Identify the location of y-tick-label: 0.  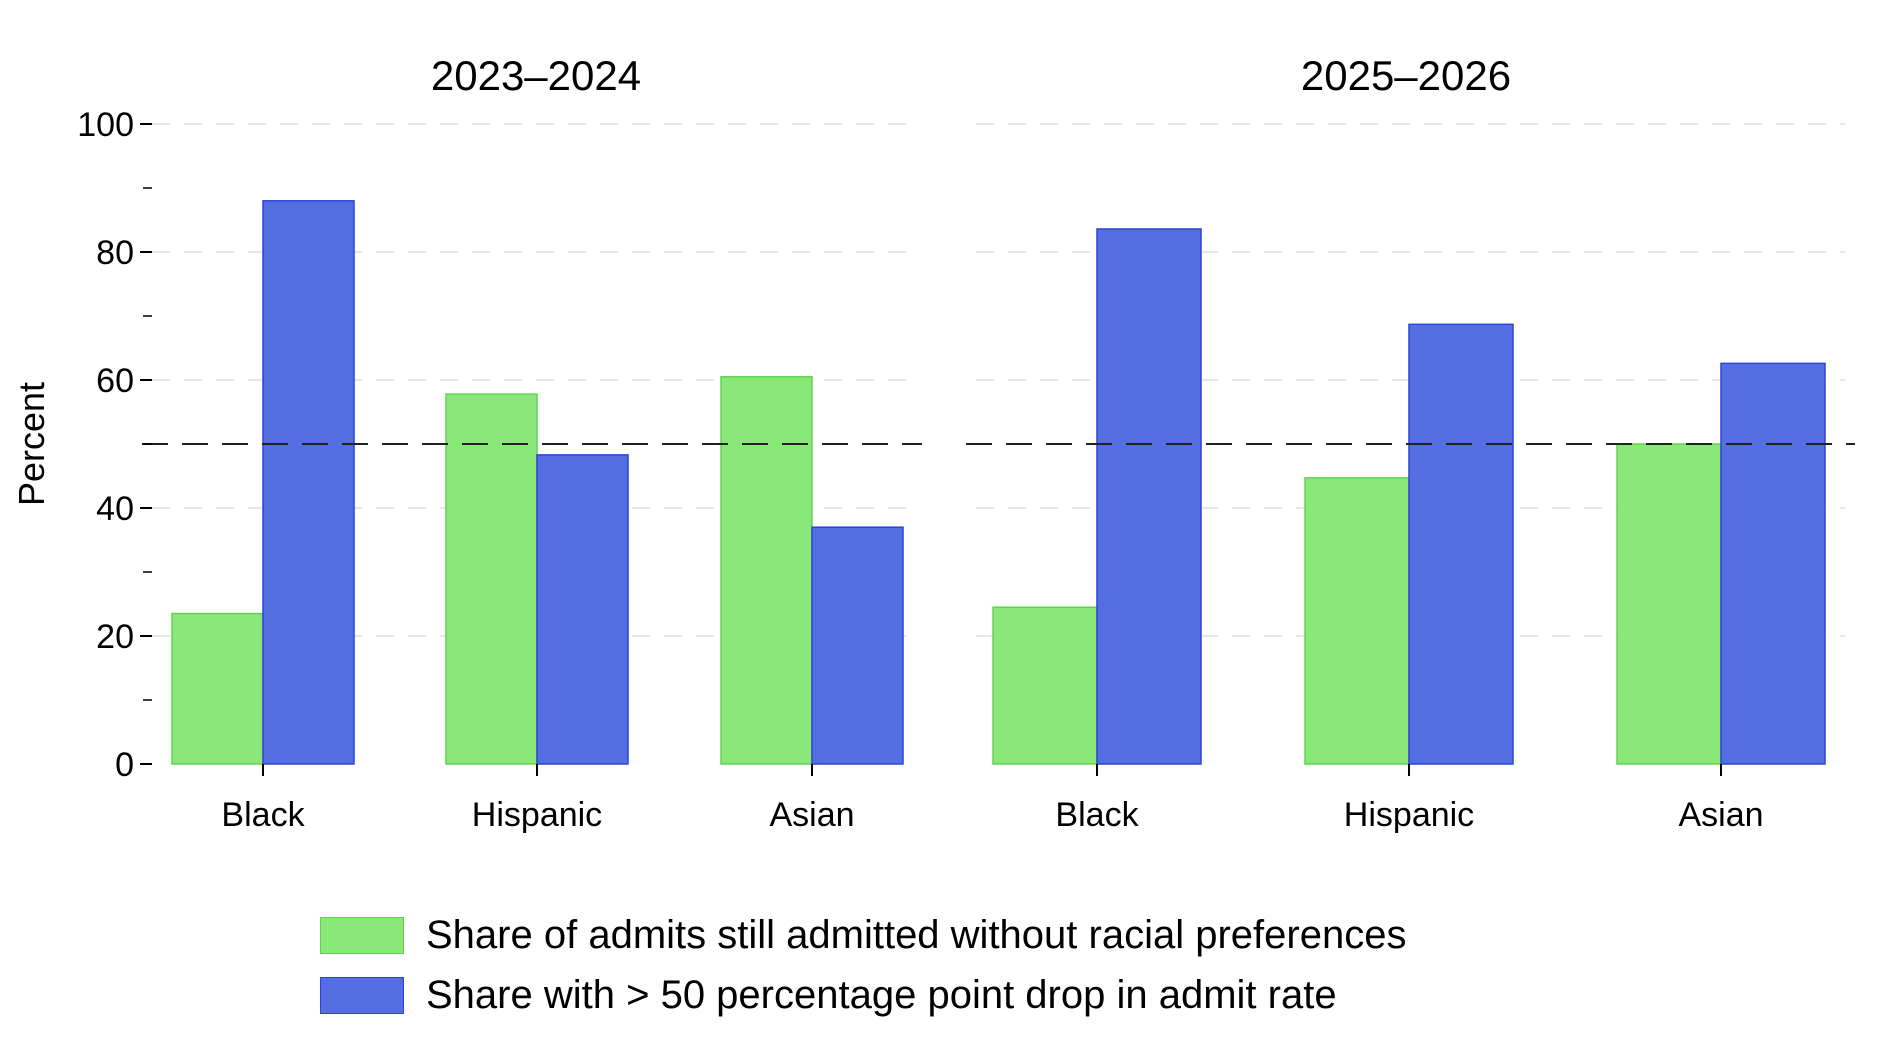
(124, 765).